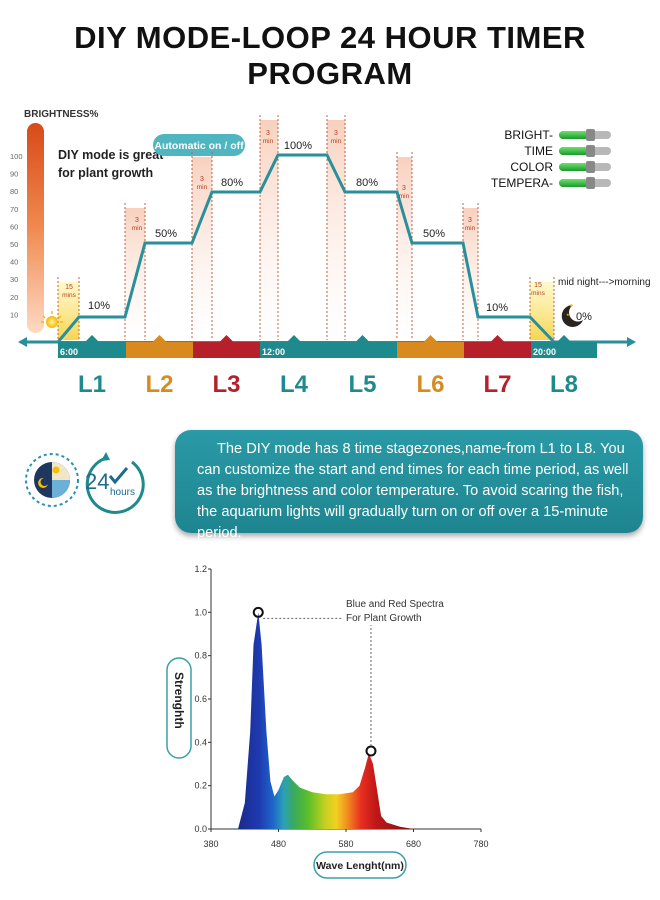  I want to click on spectrum-ylabel: Strenghth, so click(179, 708).